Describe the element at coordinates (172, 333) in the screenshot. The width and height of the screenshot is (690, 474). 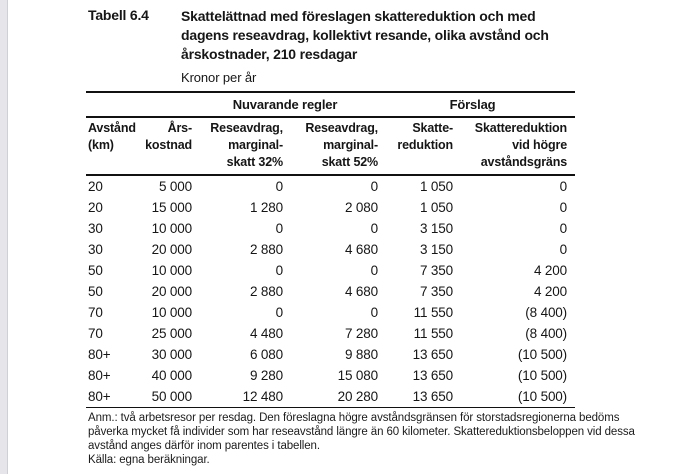
I see `table-cell: 25 000` at that location.